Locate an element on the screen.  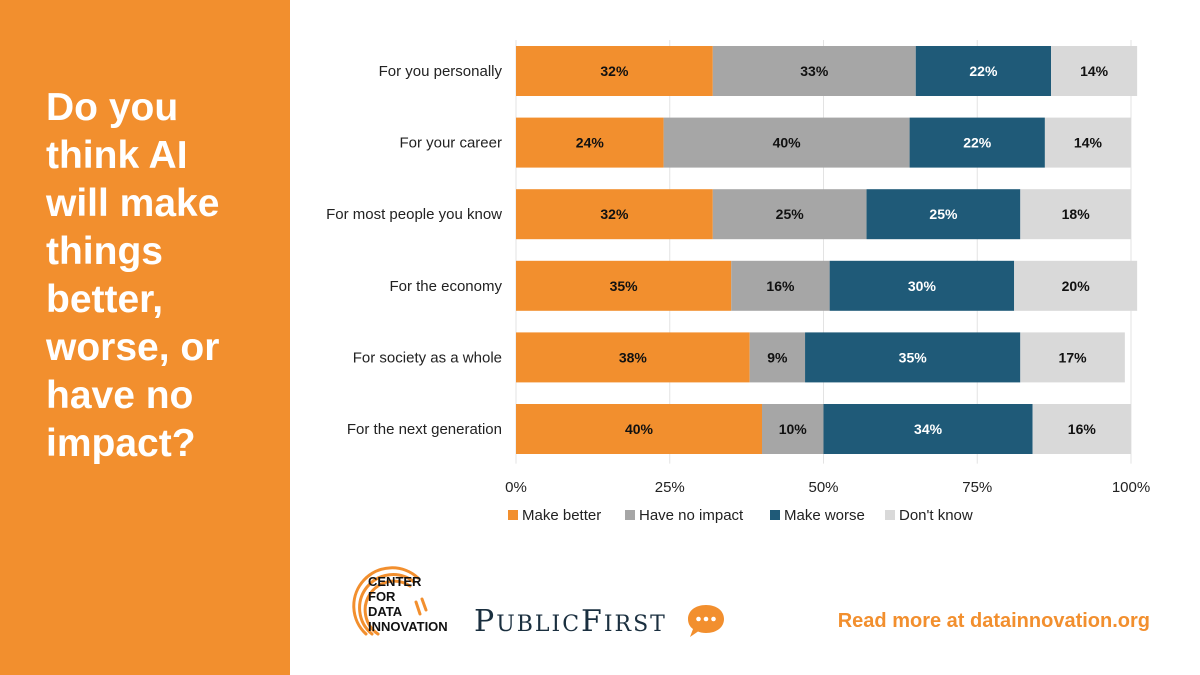
x-tick-label: 100% is located at coordinates (1131, 487).